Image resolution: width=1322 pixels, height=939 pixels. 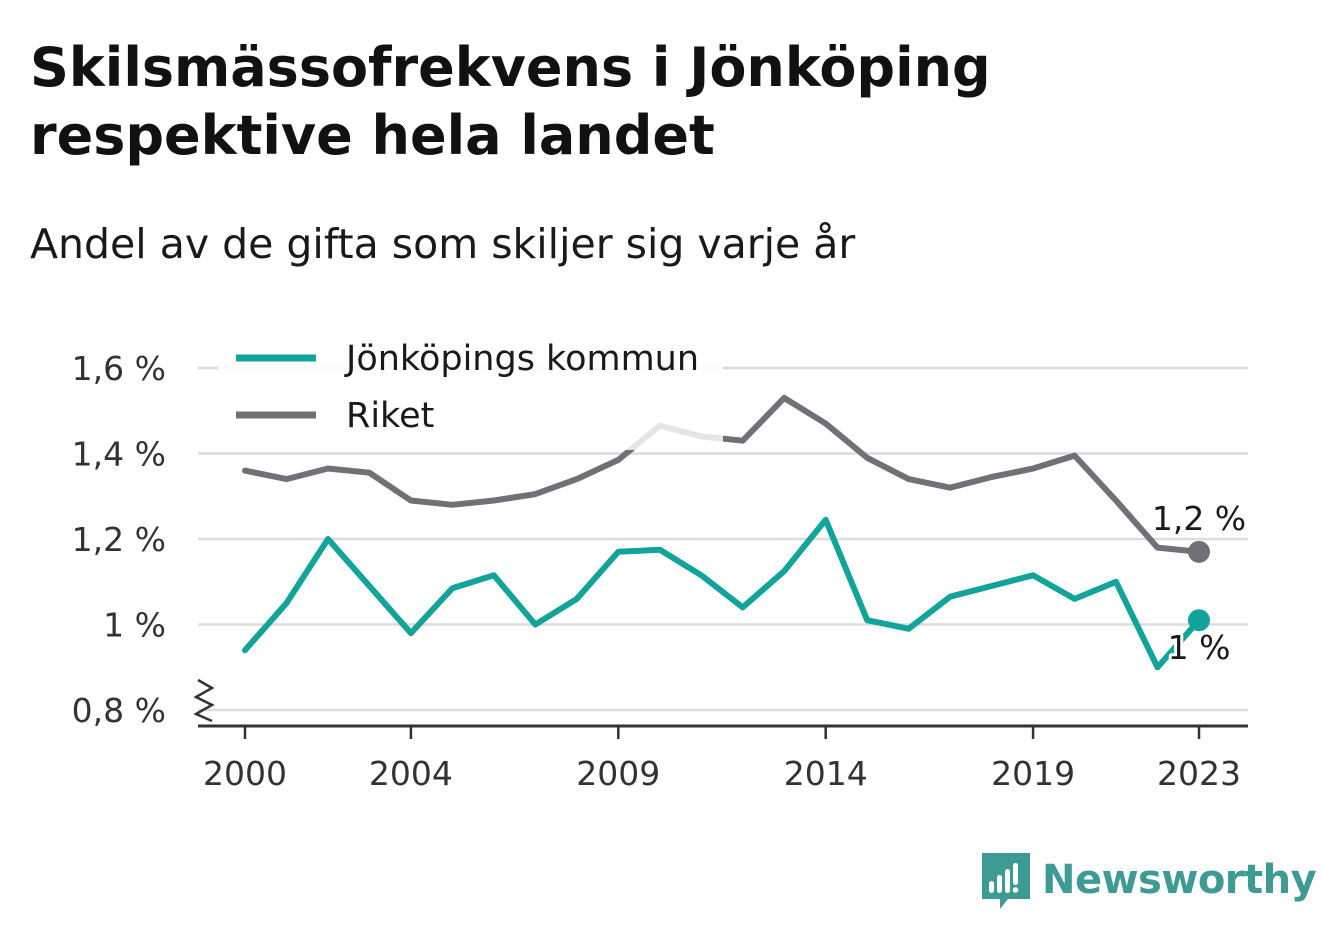 I want to click on newsworthy-logo-icon, so click(x=1006, y=881).